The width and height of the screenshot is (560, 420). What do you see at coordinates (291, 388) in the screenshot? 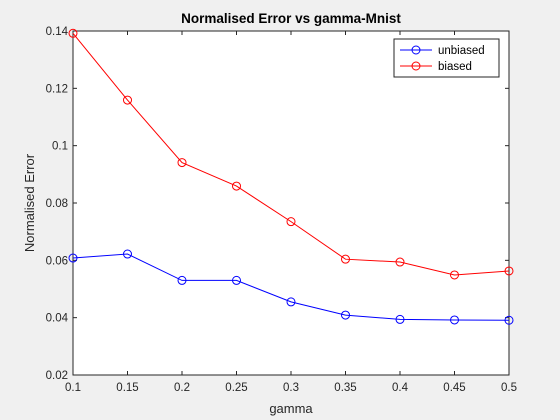
I see `x-tick-label: 0.3` at bounding box center [291, 388].